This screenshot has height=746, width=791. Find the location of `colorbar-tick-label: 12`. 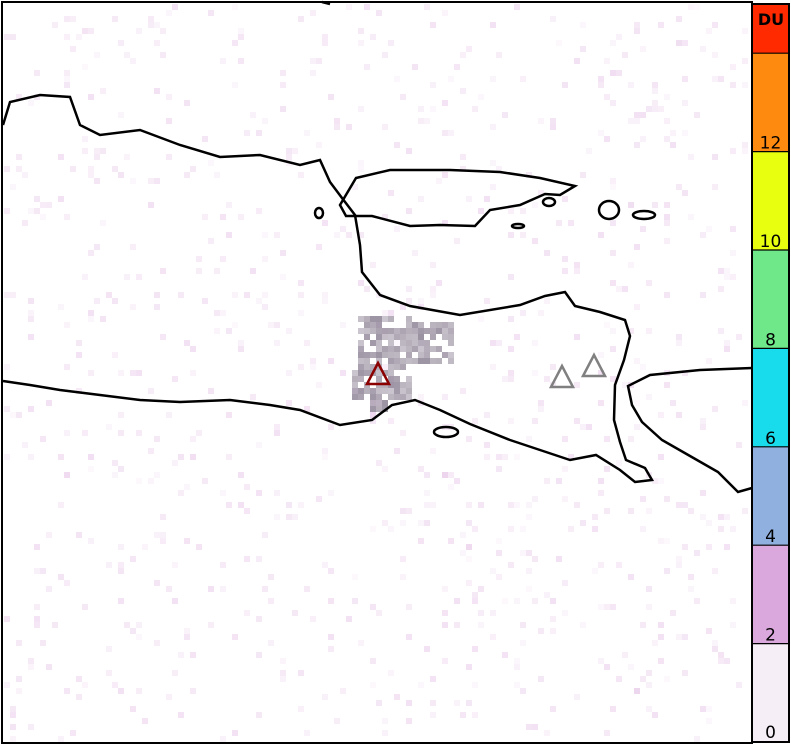

colorbar-tick-label: 12 is located at coordinates (771, 144).